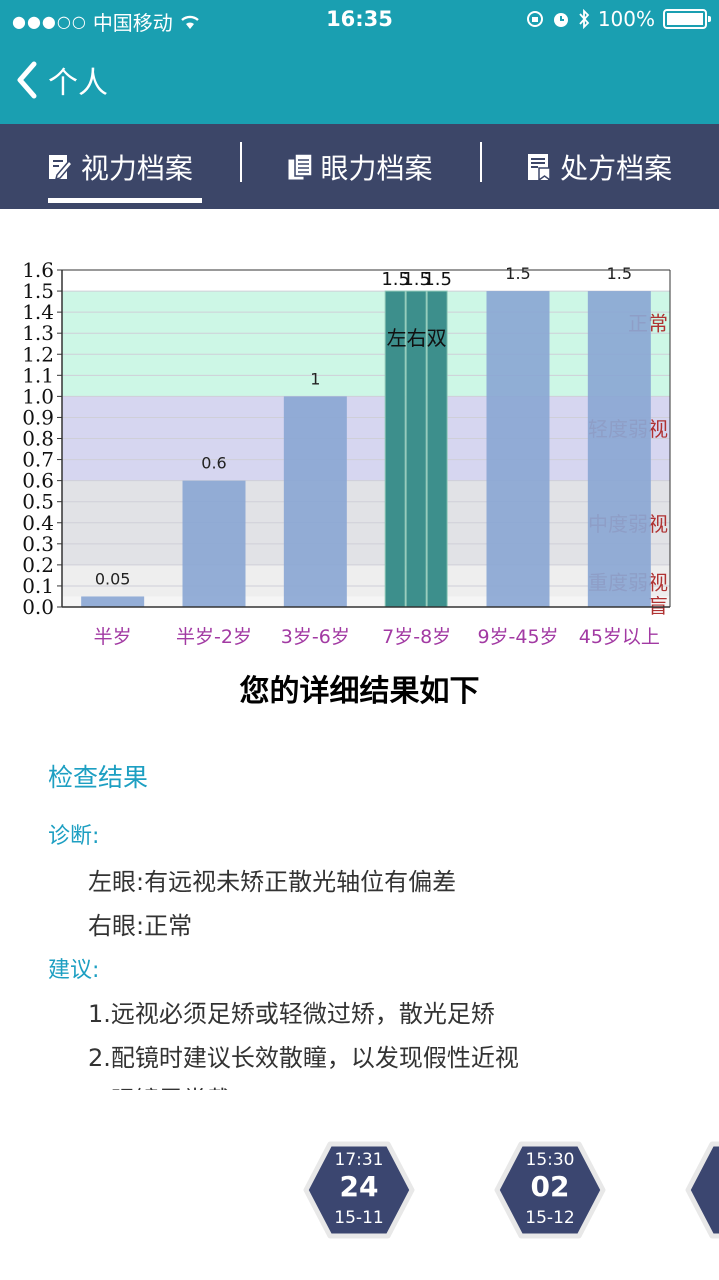  What do you see at coordinates (539, 167) in the screenshot?
I see `bookmark-doc-icon` at bounding box center [539, 167].